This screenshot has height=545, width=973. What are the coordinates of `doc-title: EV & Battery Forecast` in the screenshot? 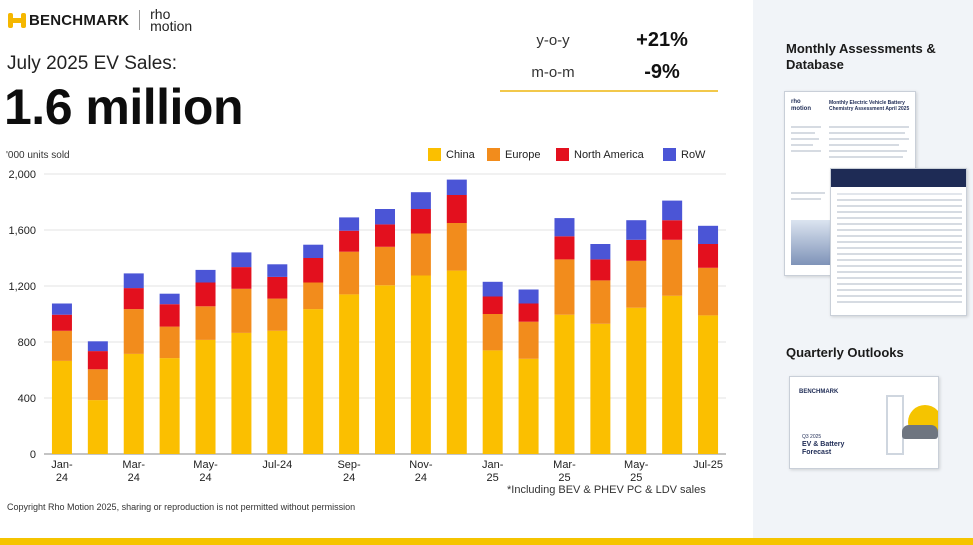 It's located at (823, 448).